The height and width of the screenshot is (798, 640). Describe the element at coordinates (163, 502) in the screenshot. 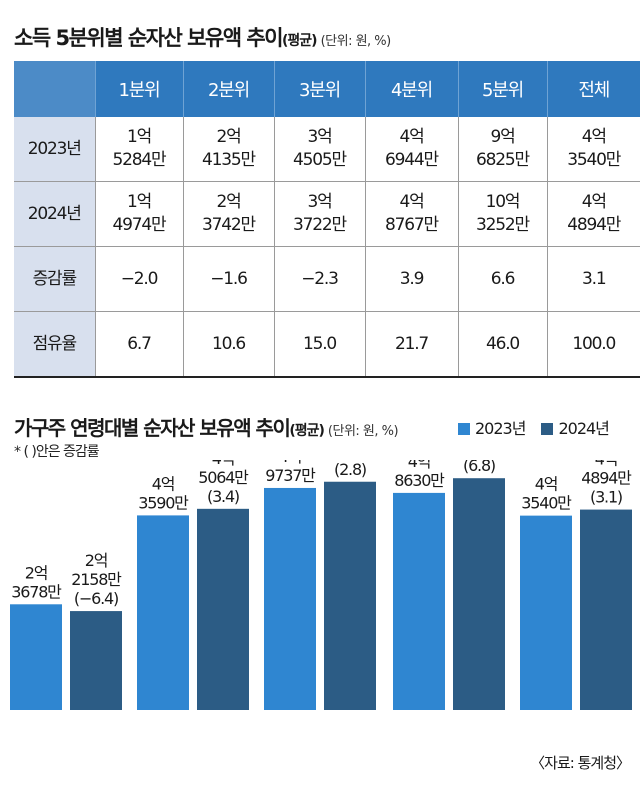

I see `bar-value-label: 3590만` at that location.